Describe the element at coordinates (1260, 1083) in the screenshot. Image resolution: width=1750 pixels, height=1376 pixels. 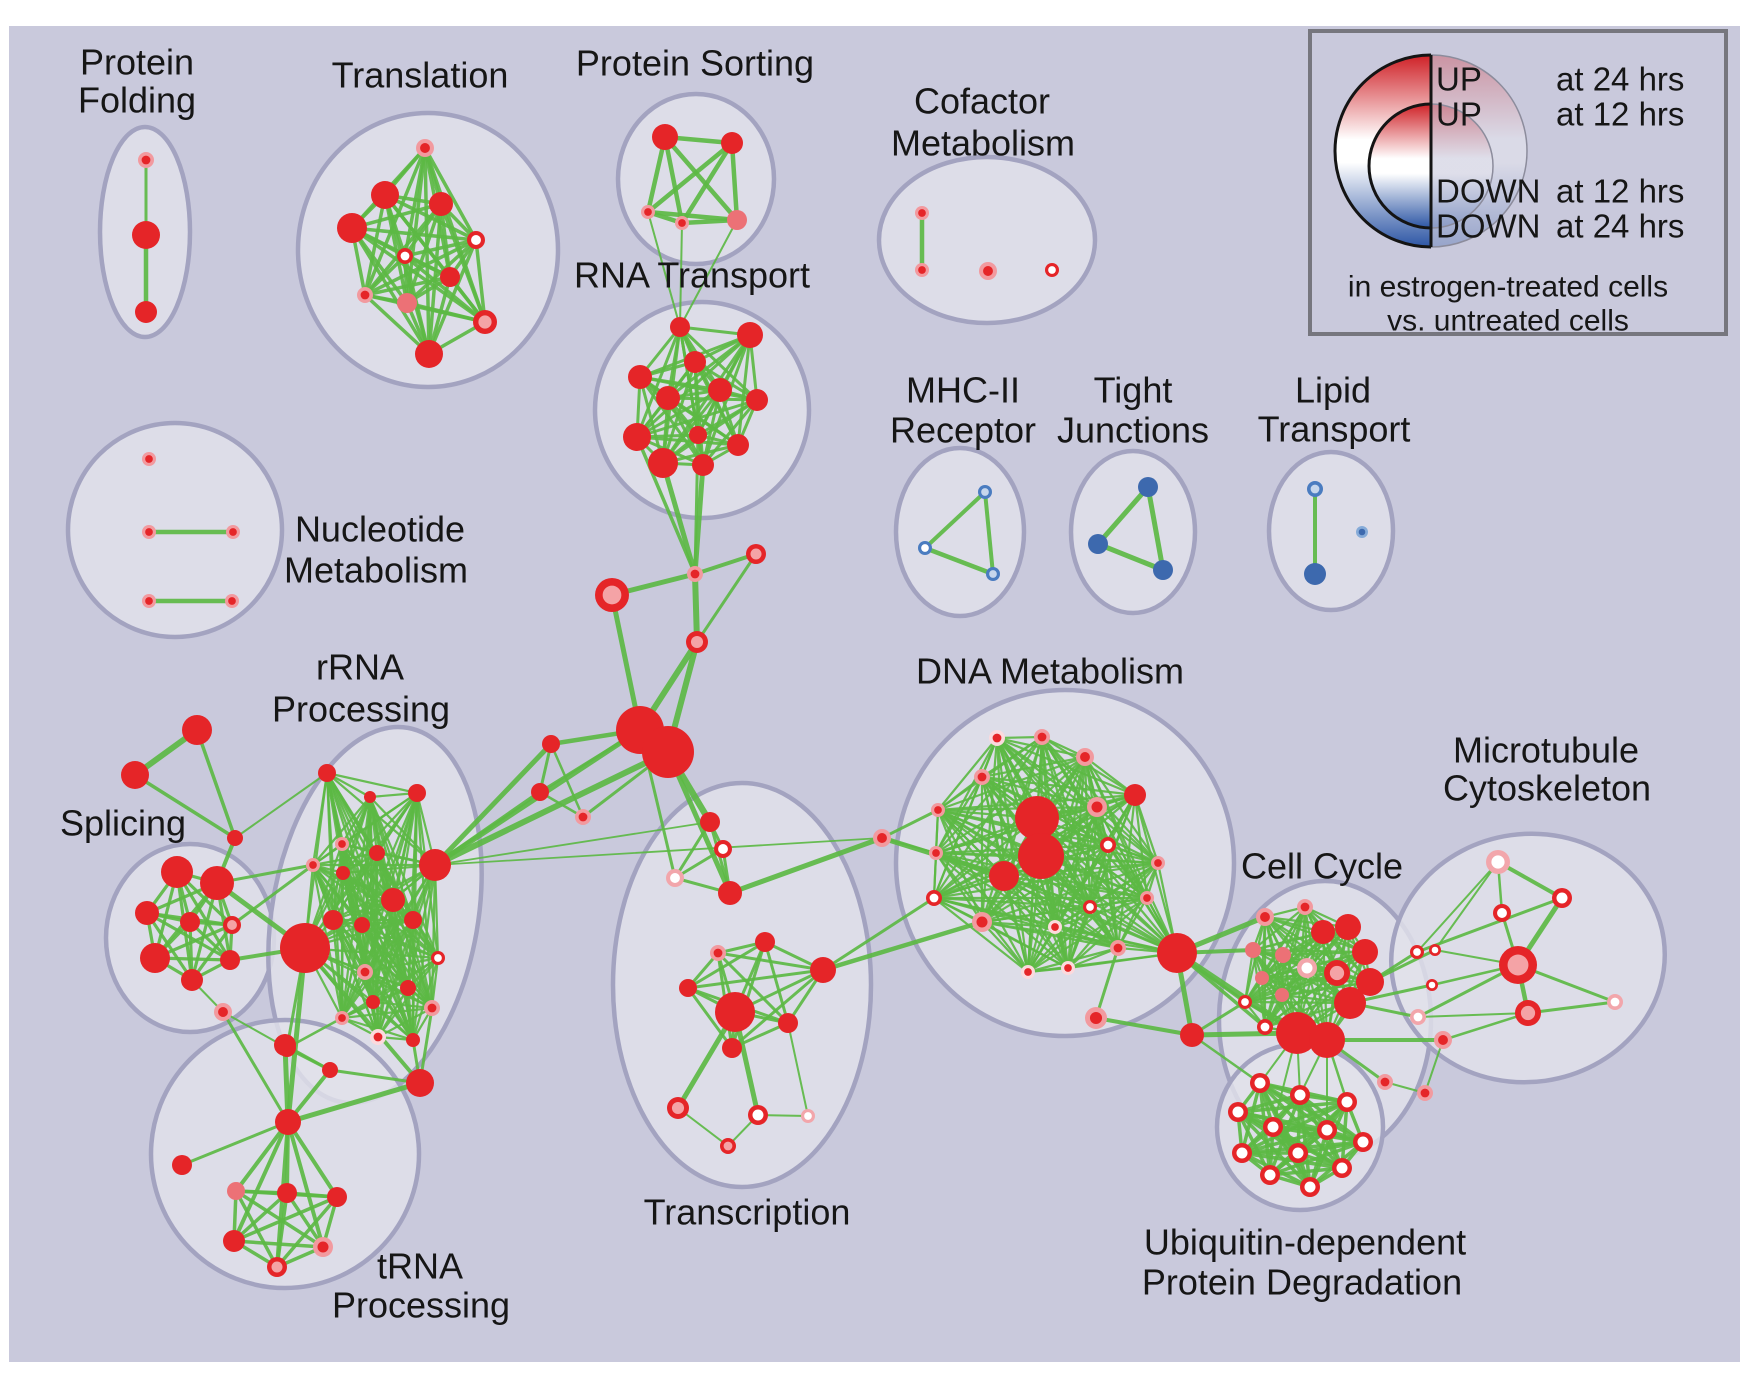
I see `node-u1` at that location.